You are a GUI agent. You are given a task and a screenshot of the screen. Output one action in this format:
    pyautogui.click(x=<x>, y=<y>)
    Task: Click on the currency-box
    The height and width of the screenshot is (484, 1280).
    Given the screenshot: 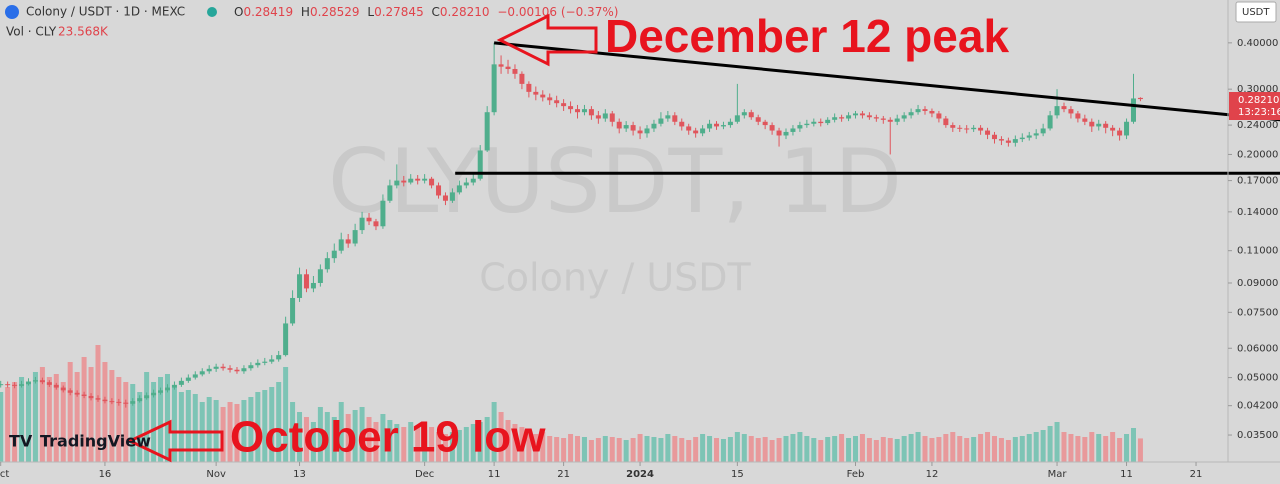 What is the action you would take?
    pyautogui.click(x=1256, y=12)
    